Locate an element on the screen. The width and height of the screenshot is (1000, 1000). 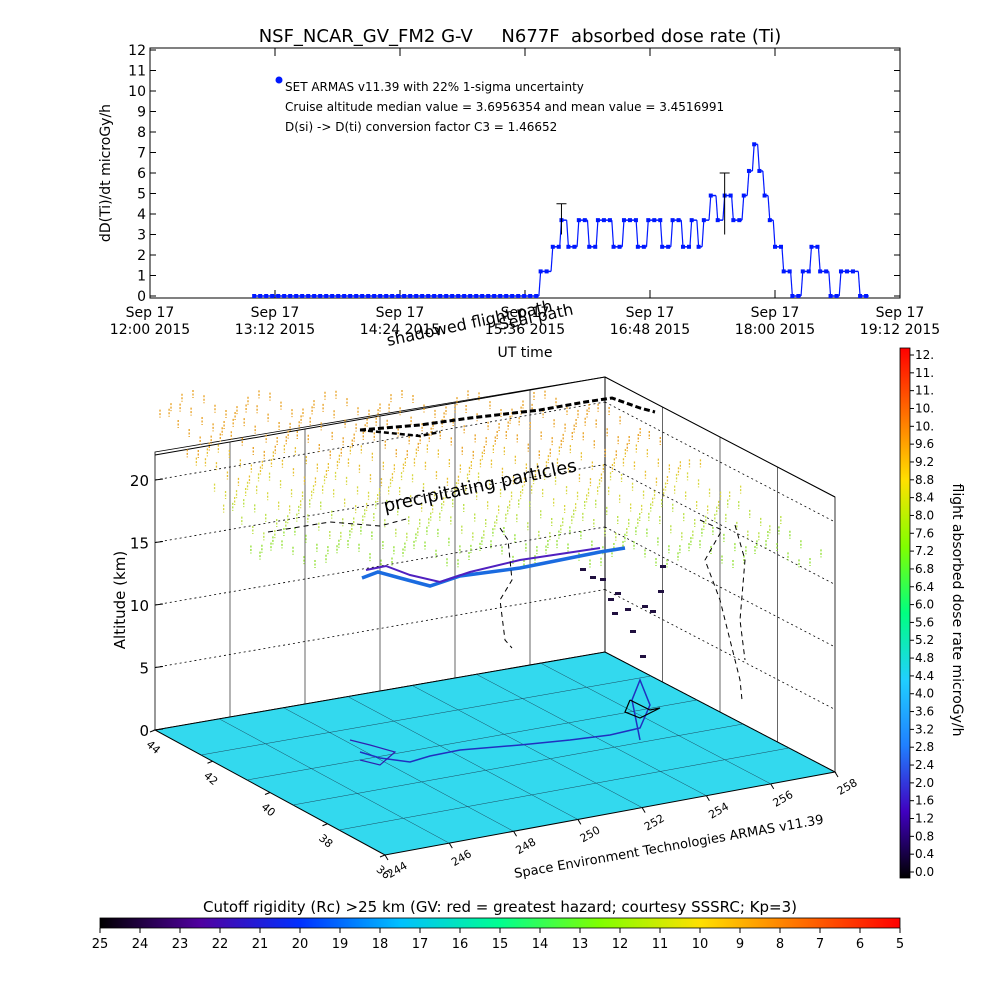
rigidity-tick-label: 7 is located at coordinates (820, 944).